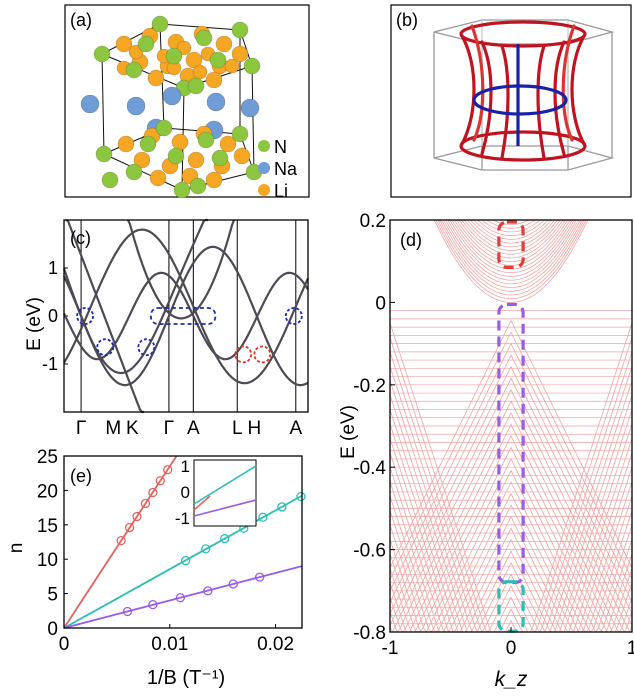 The image size is (634, 696). Describe the element at coordinates (185, 466) in the screenshot. I see `inset-tick-label: 1` at that location.